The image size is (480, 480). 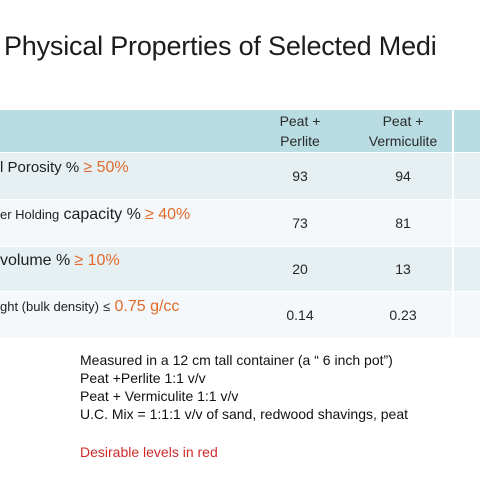 What do you see at coordinates (300, 269) in the screenshot?
I see `air-volume-peat-perlite: 20` at bounding box center [300, 269].